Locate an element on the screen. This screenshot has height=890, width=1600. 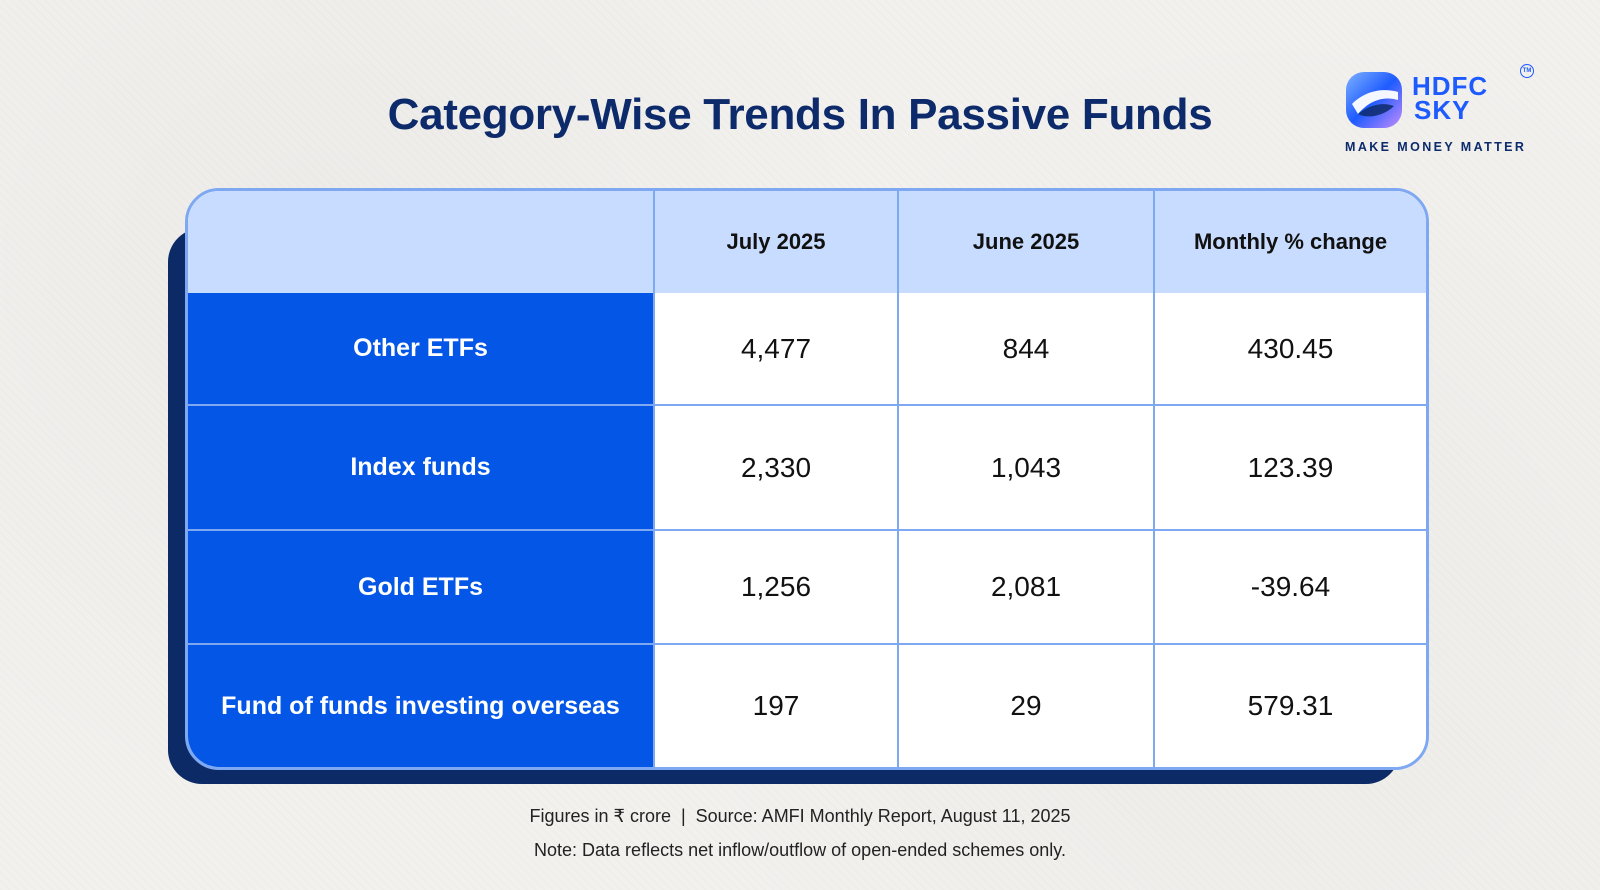
logo-wordmark: HDFC SKY is located at coordinates (1450, 98).